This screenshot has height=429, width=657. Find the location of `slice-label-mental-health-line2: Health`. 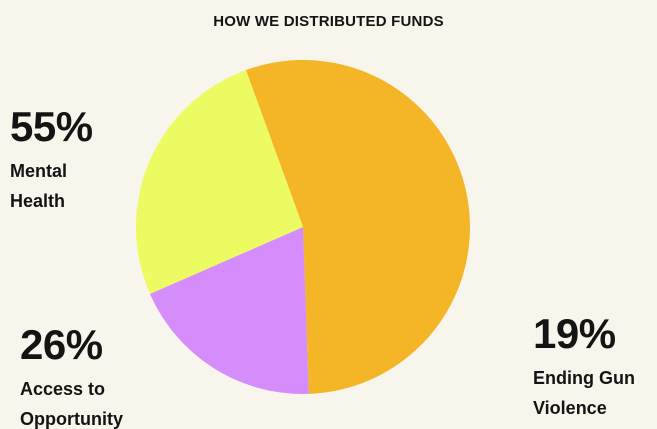

slice-label-mental-health-line2: Health is located at coordinates (38, 201).